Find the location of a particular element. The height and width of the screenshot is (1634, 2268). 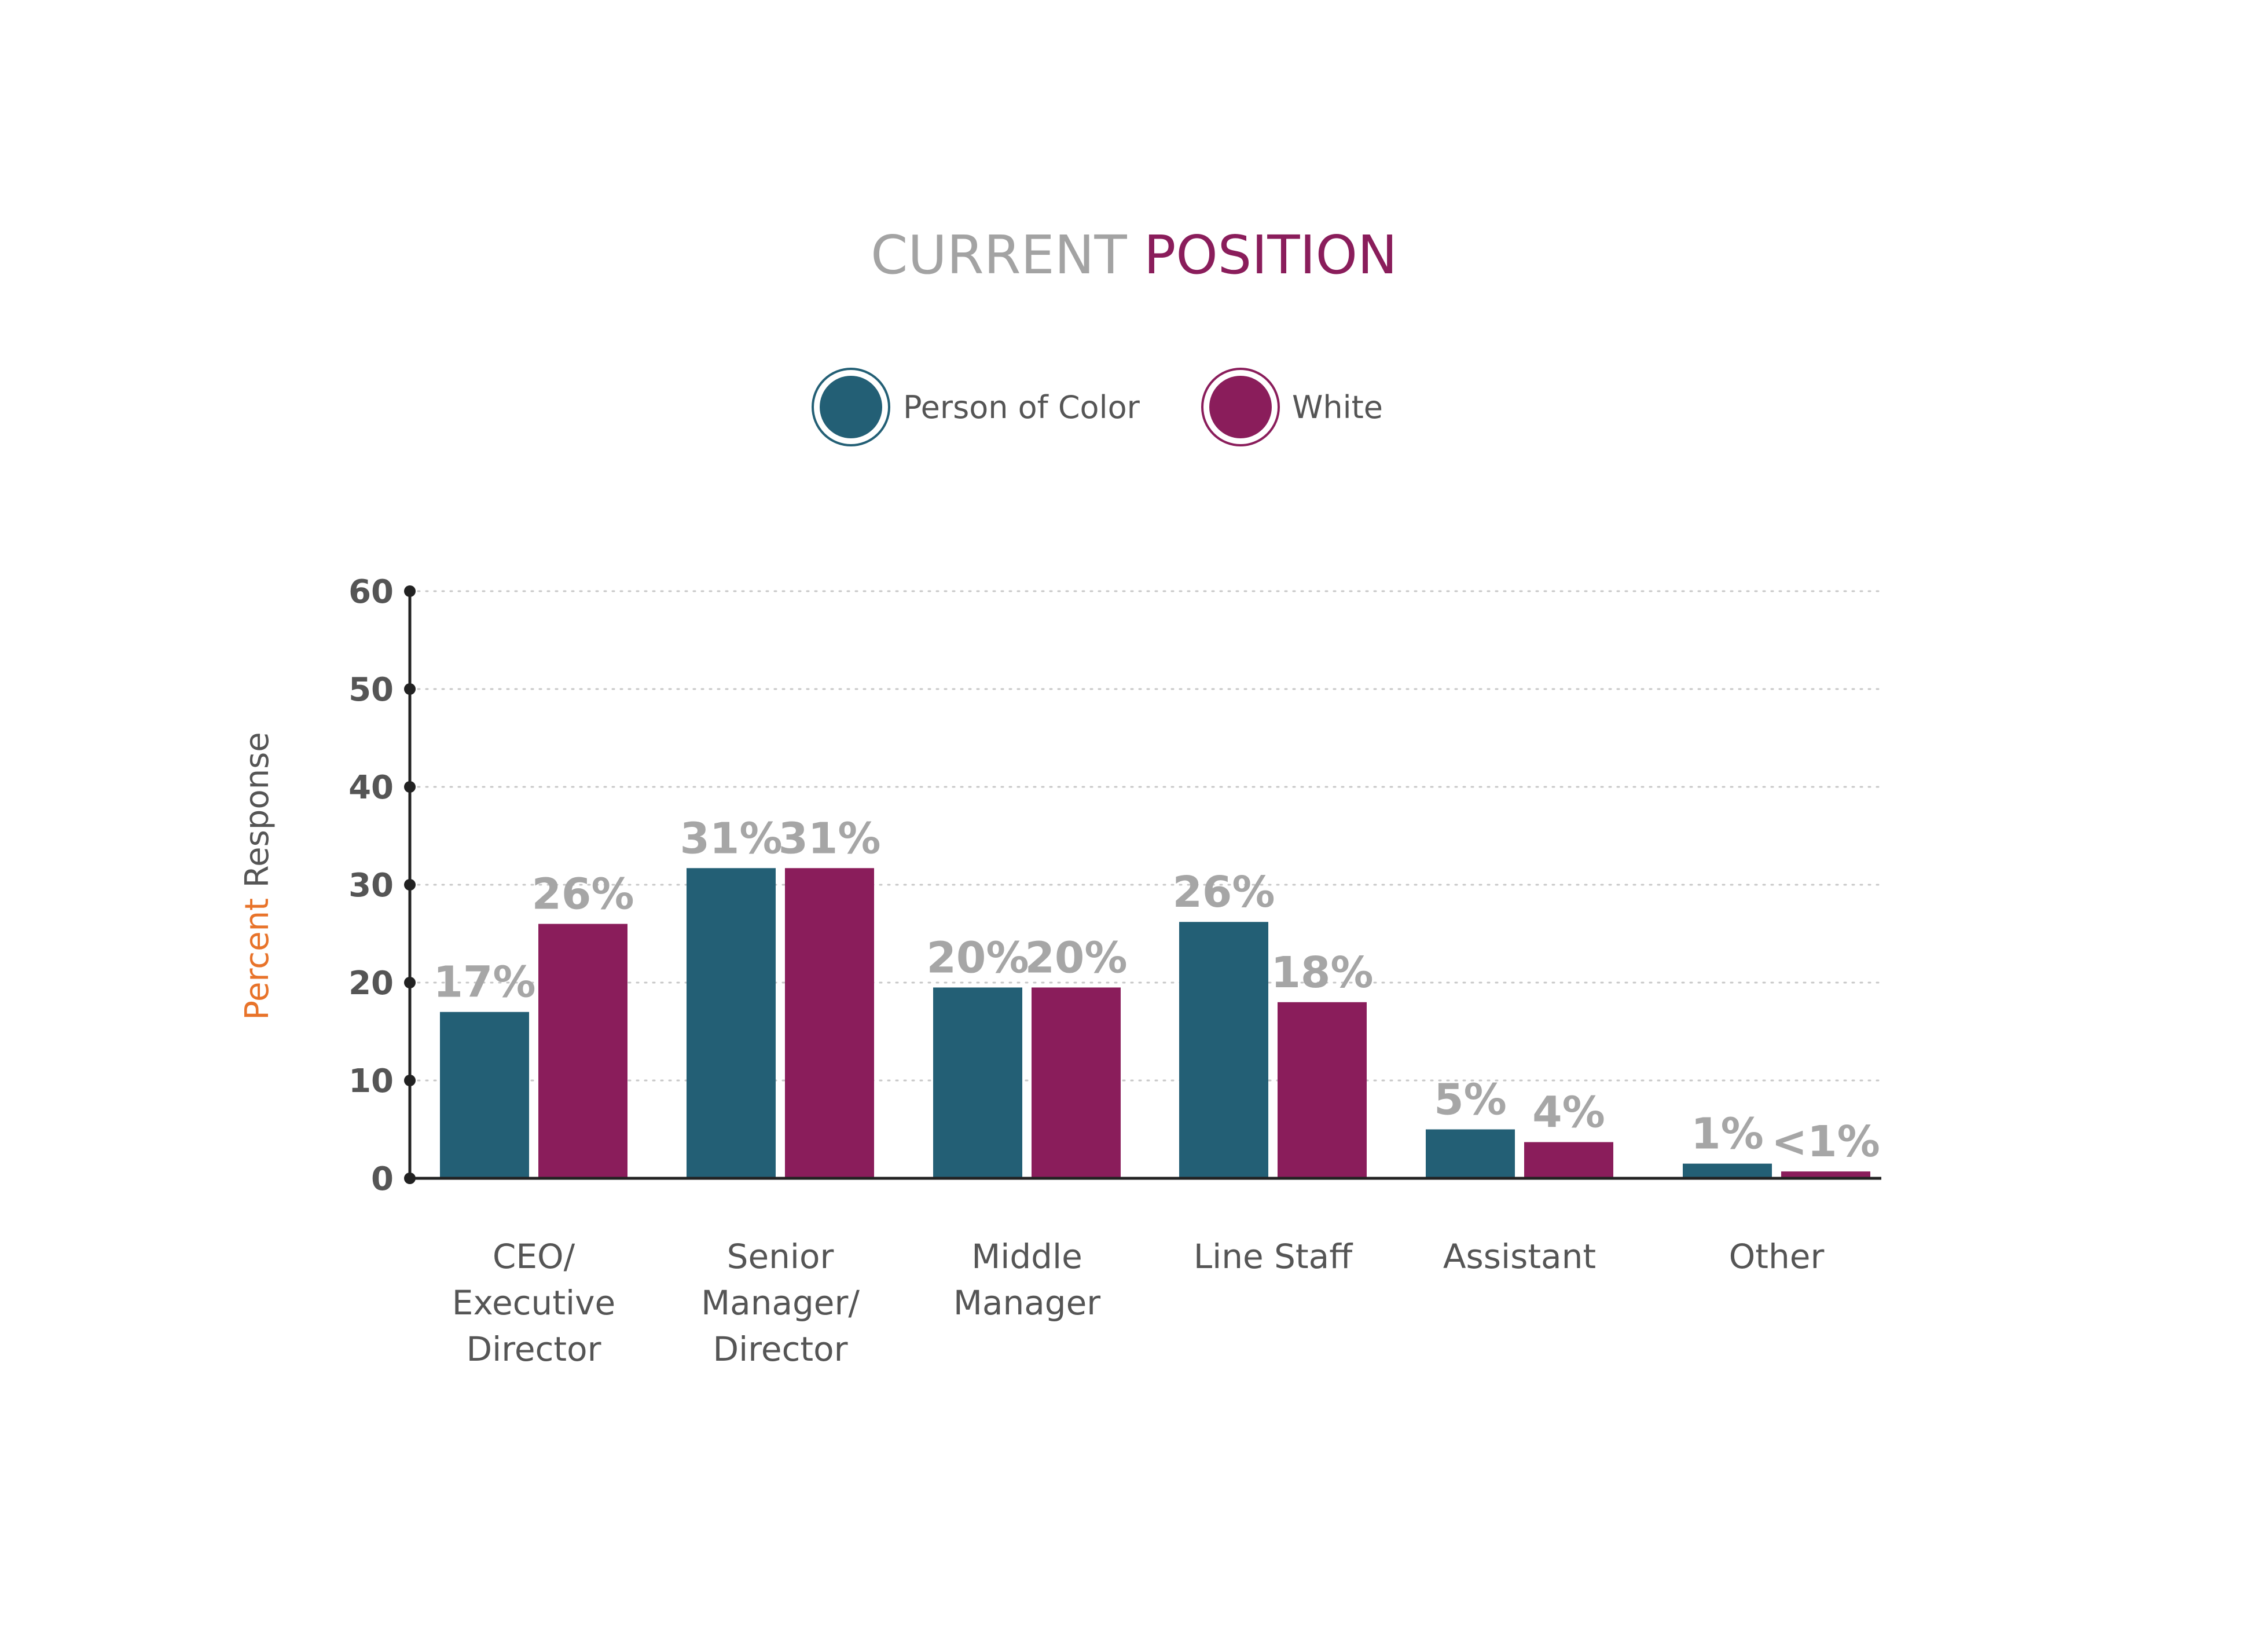

bar-white-senior-manager-director is located at coordinates (829, 1023).